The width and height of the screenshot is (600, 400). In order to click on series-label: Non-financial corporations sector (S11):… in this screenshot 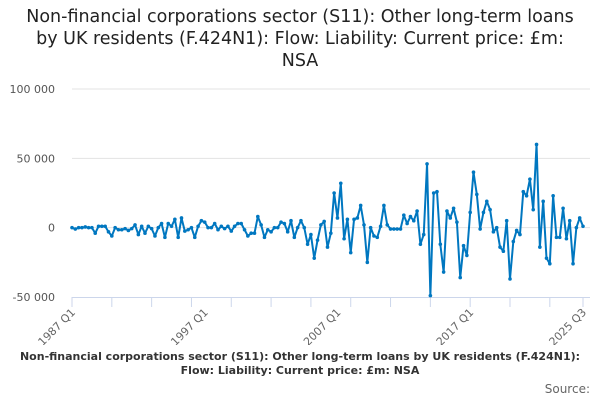, I will do `click(300, 363)`.